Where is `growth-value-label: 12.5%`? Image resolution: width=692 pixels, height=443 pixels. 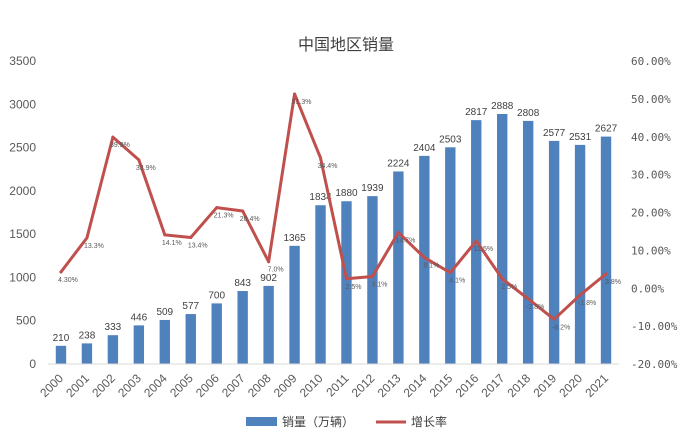
growth-value-label: 12.5% is located at coordinates (483, 249).